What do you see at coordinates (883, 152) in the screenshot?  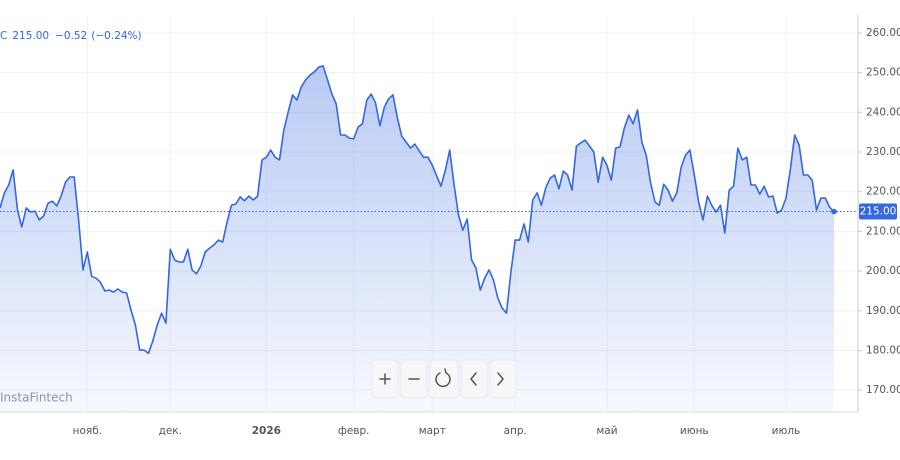 I see `y-tick-label: 230.00` at bounding box center [883, 152].